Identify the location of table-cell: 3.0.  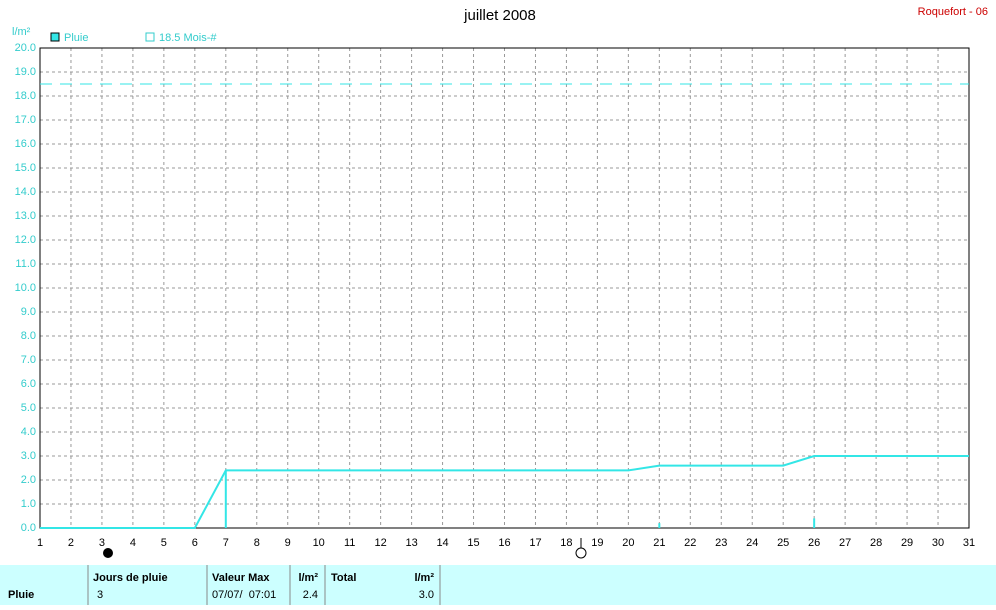
(426, 595).